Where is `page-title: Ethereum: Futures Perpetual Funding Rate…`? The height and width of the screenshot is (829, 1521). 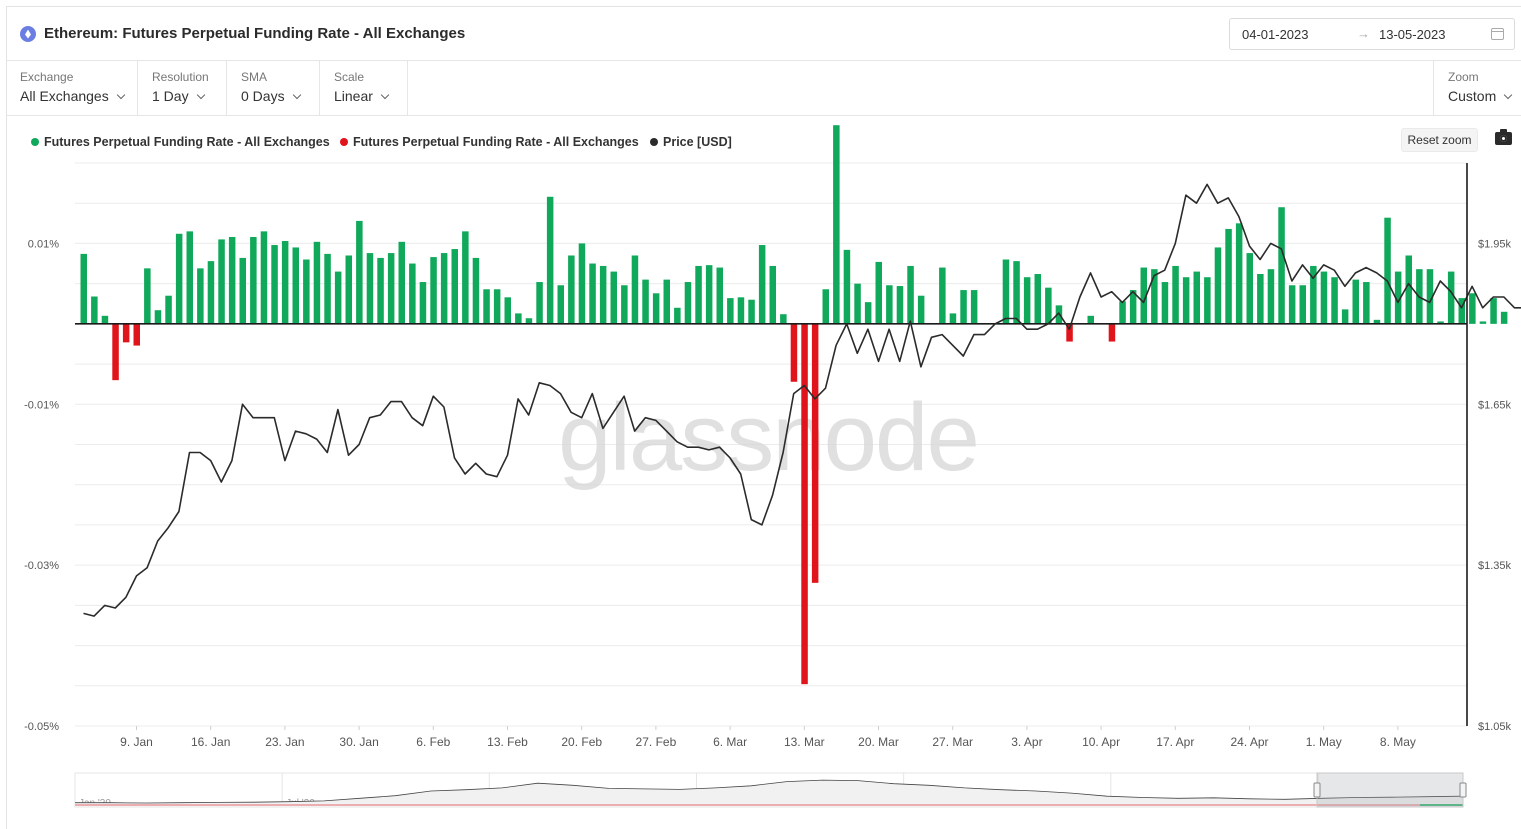 page-title: Ethereum: Futures Perpetual Funding Rate… is located at coordinates (255, 33).